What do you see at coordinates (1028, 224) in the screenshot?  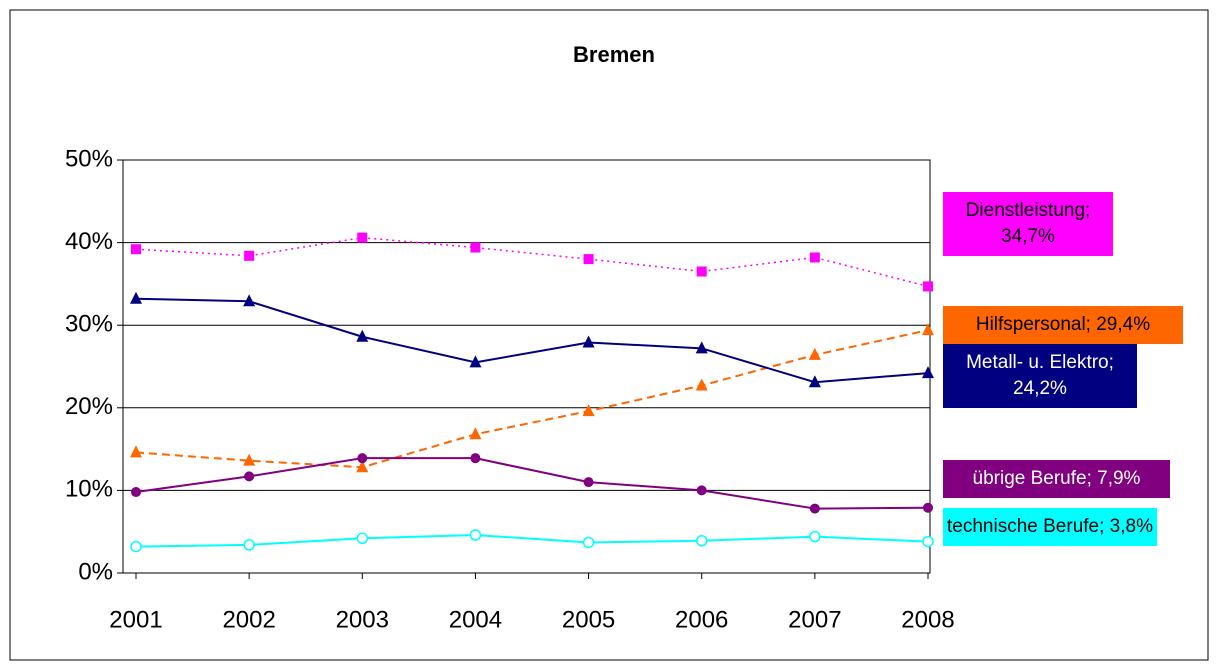 I see `data-label: Dienstleistung; 34,7%` at bounding box center [1028, 224].